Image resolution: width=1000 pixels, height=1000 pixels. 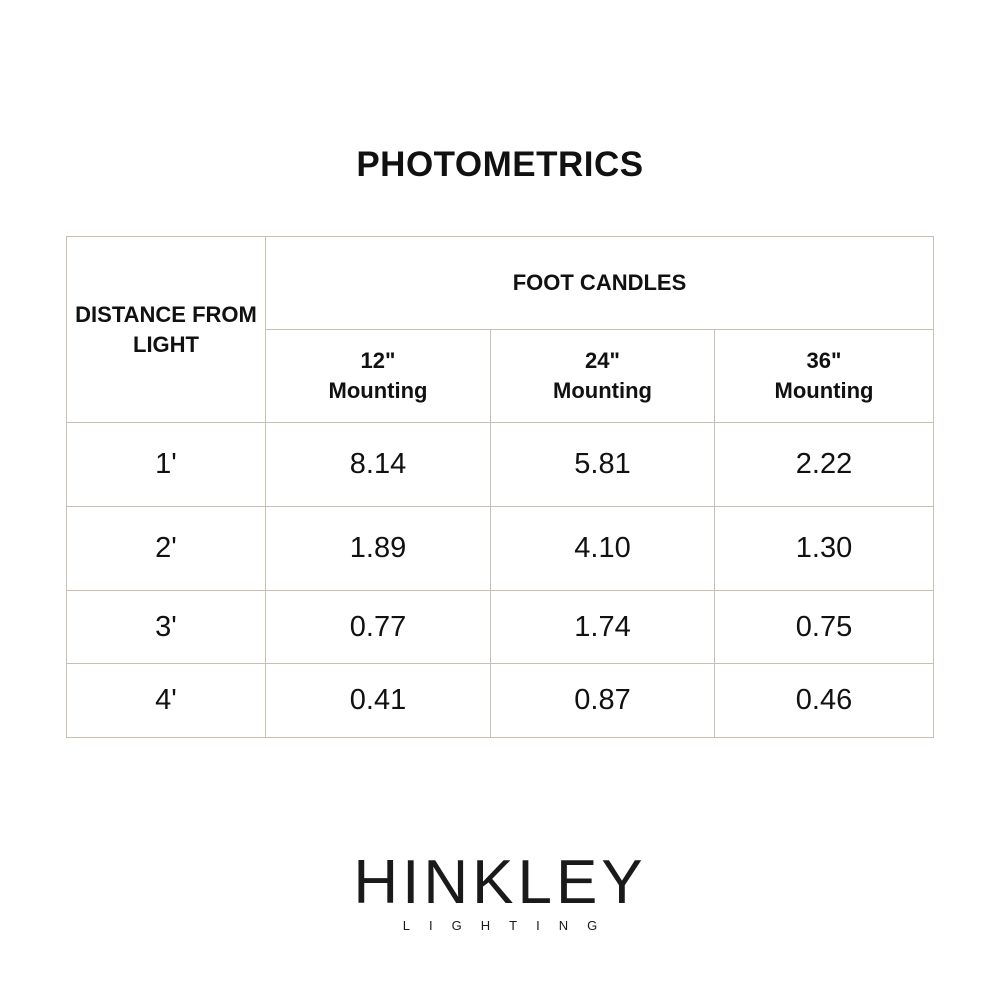 I want to click on distance-cell: 4', so click(x=166, y=700).